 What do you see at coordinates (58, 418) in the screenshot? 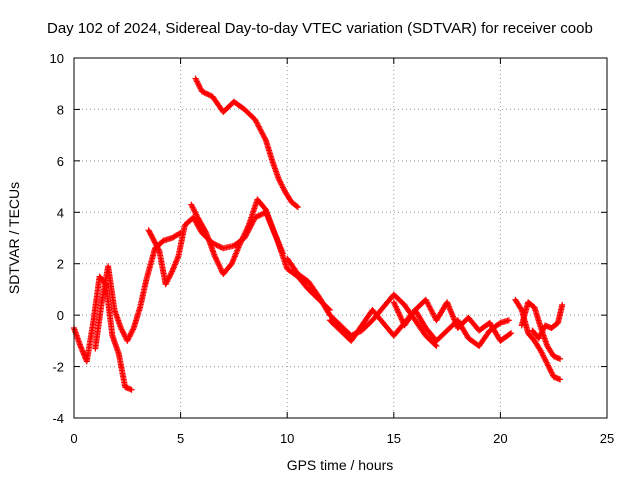
I see `y-tick-label: -4` at bounding box center [58, 418].